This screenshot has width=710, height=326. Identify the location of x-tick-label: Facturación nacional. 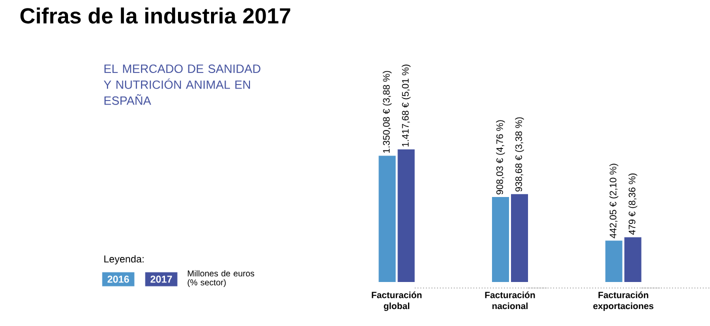
(510, 301).